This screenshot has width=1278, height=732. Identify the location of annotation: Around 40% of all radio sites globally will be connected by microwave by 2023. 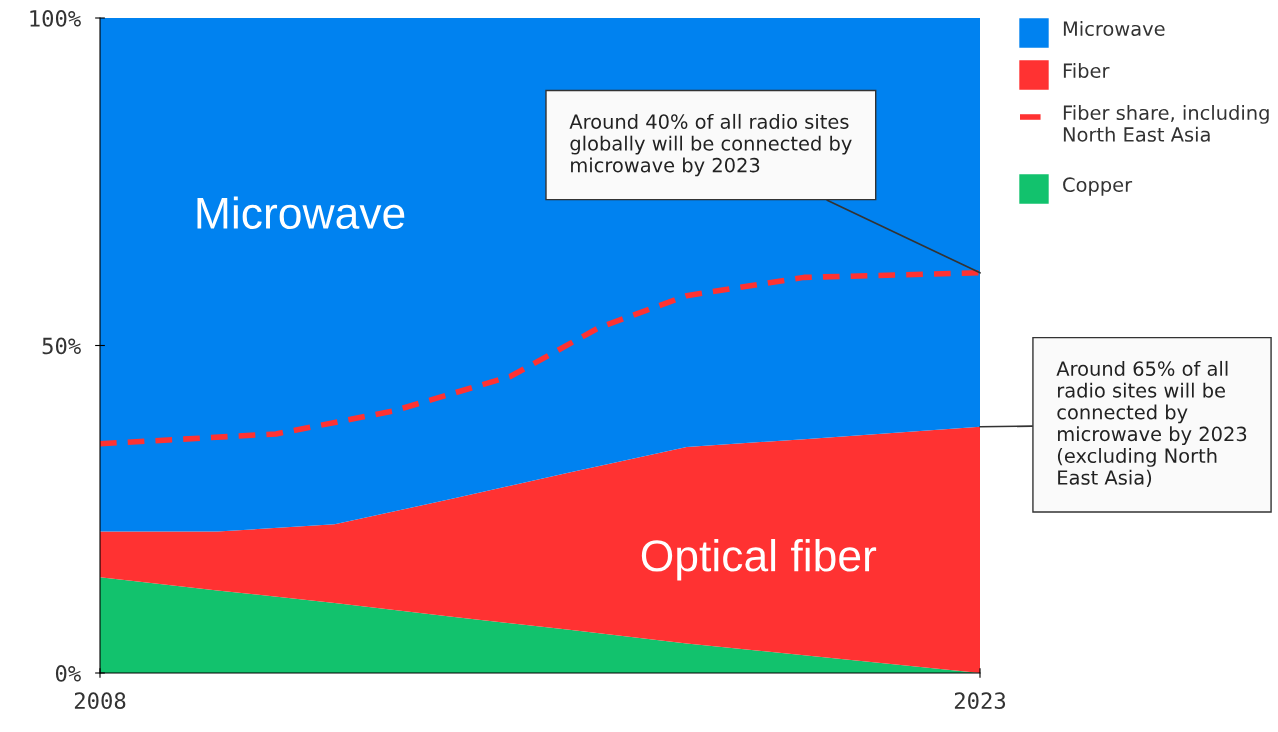
(710, 145).